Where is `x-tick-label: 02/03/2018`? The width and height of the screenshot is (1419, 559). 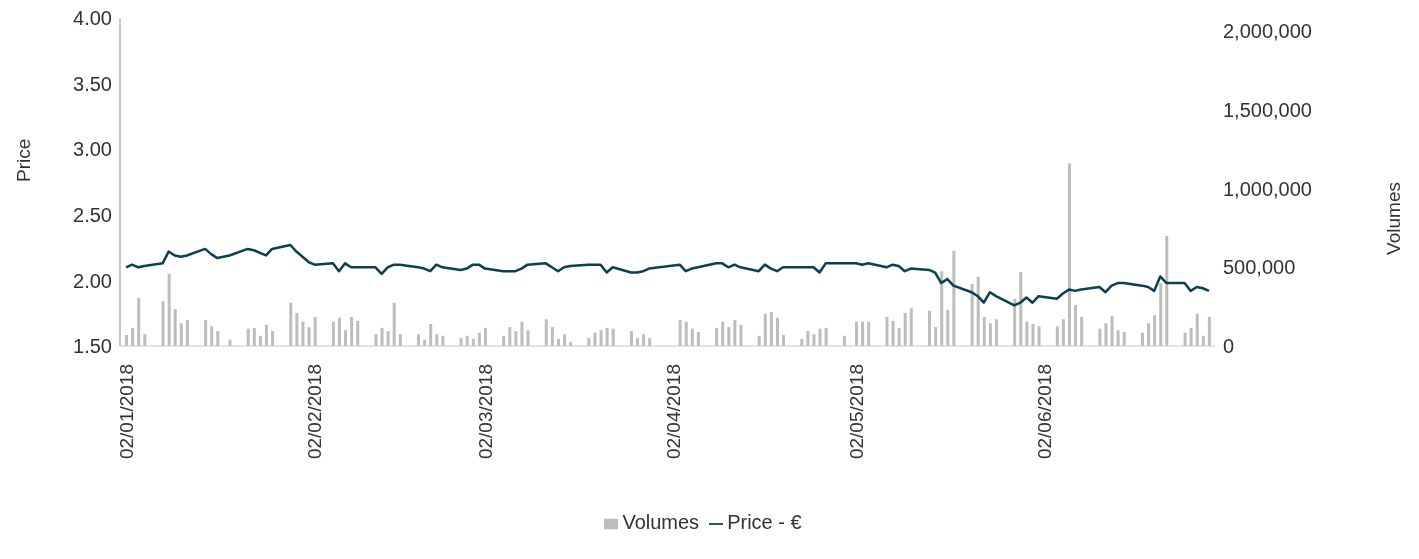 x-tick-label: 02/03/2018 is located at coordinates (485, 412).